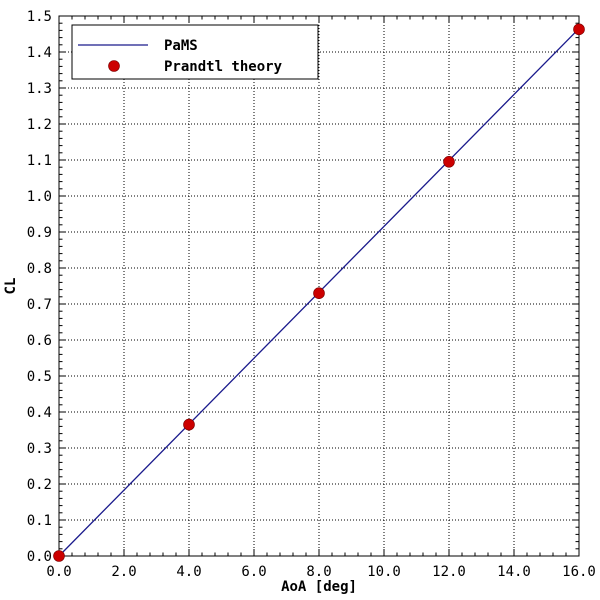 Image resolution: width=600 pixels, height=600 pixels. What do you see at coordinates (223, 67) in the screenshot?
I see `legend-label-prandtl: Prandtl theory` at bounding box center [223, 67].